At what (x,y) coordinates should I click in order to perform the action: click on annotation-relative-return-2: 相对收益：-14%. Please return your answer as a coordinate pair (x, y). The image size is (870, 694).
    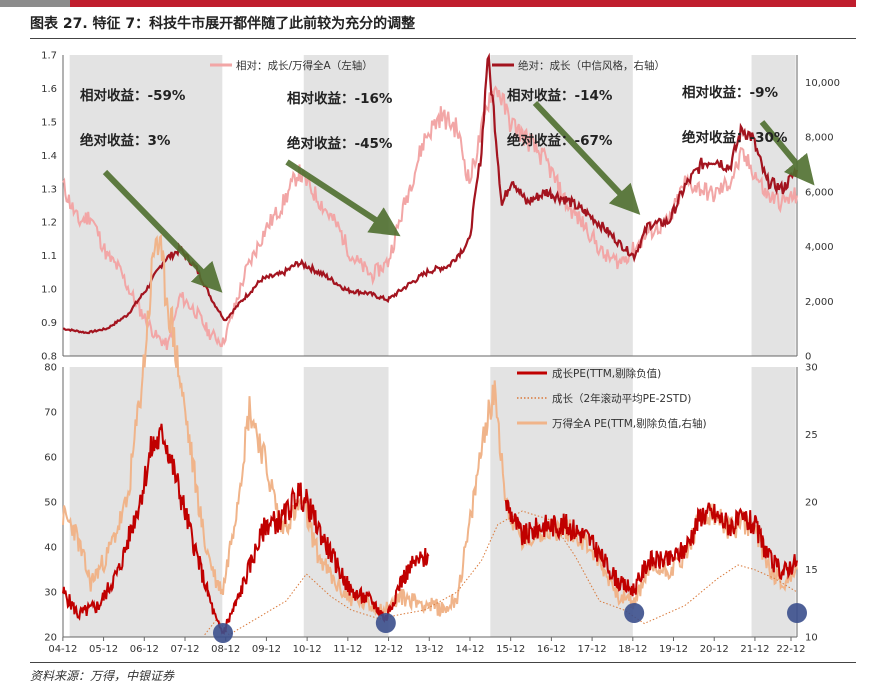
    Looking at the image, I should click on (560, 95).